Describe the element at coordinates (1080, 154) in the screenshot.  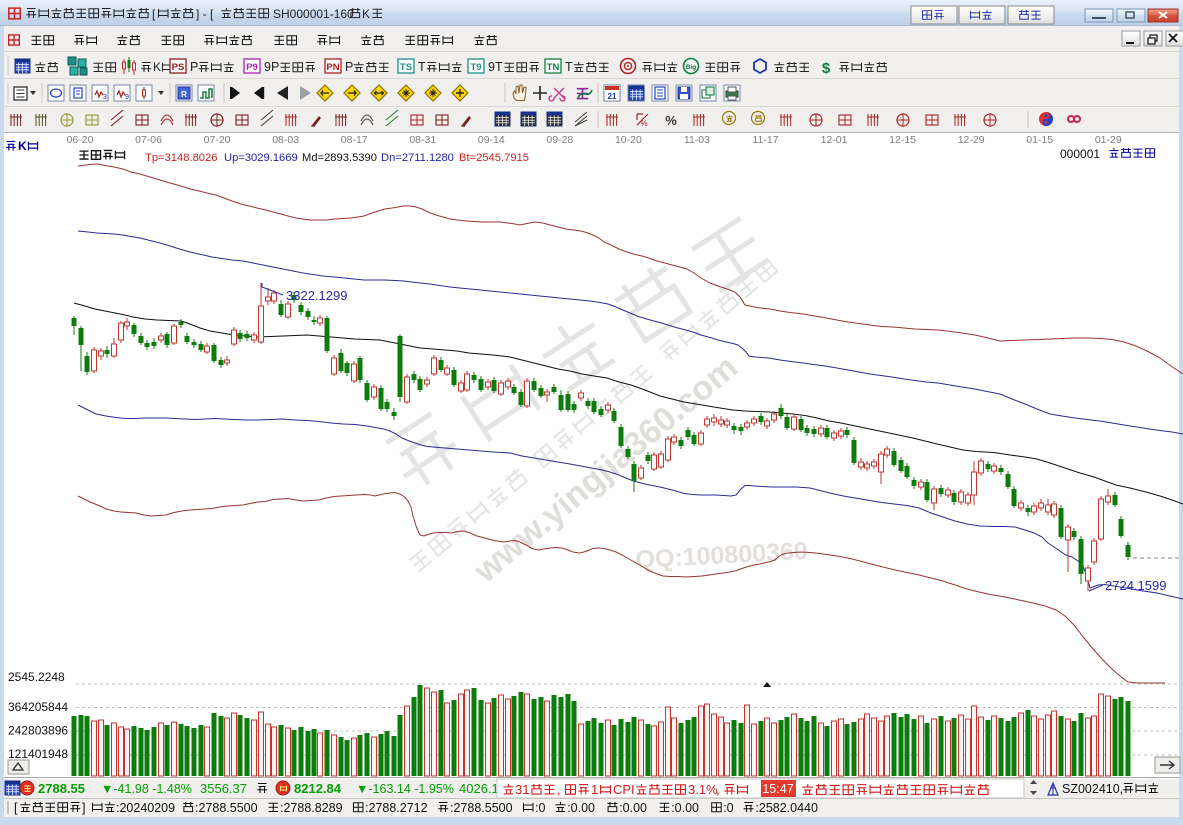
I see `svg-text: 000001` at that location.